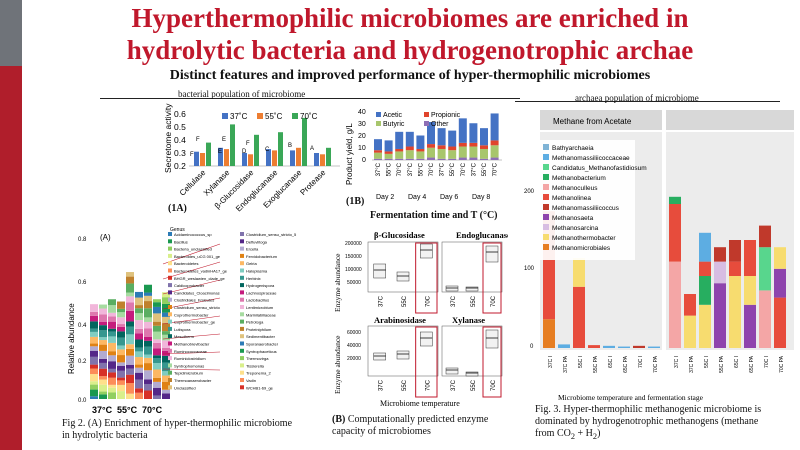 The height and width of the screenshot is (450, 800). Describe the element at coordinates (382, 301) in the screenshot. I see `fig2b-xcat: 37C` at that location.